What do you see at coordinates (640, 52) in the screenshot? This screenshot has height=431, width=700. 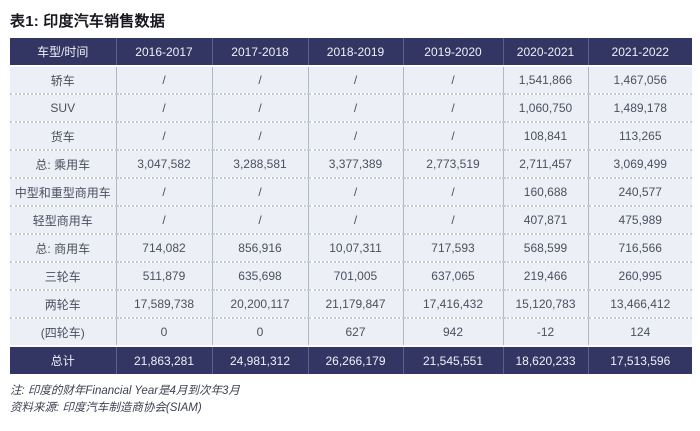 I see `column-header: 2021-2022` at bounding box center [640, 52].